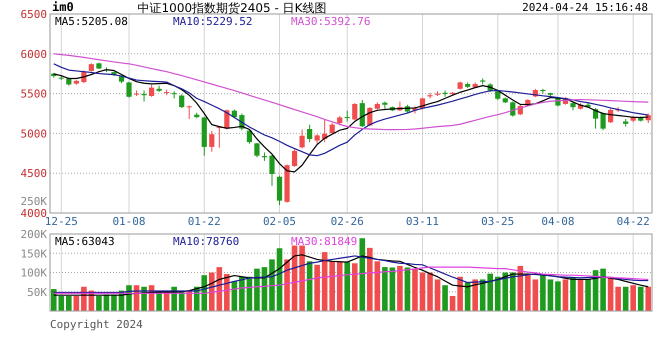  Describe the element at coordinates (204, 221) in the screenshot. I see `x-tick-label: 01-22` at that location.